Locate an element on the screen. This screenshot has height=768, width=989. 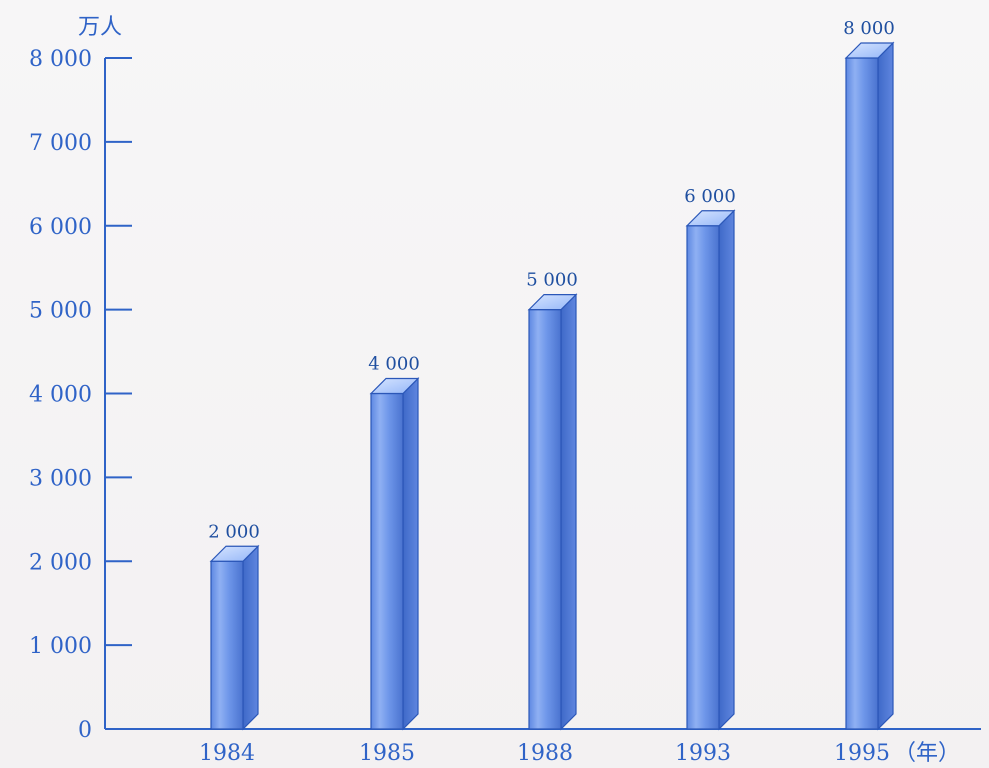
y-tick-label: 0 is located at coordinates (85, 730).